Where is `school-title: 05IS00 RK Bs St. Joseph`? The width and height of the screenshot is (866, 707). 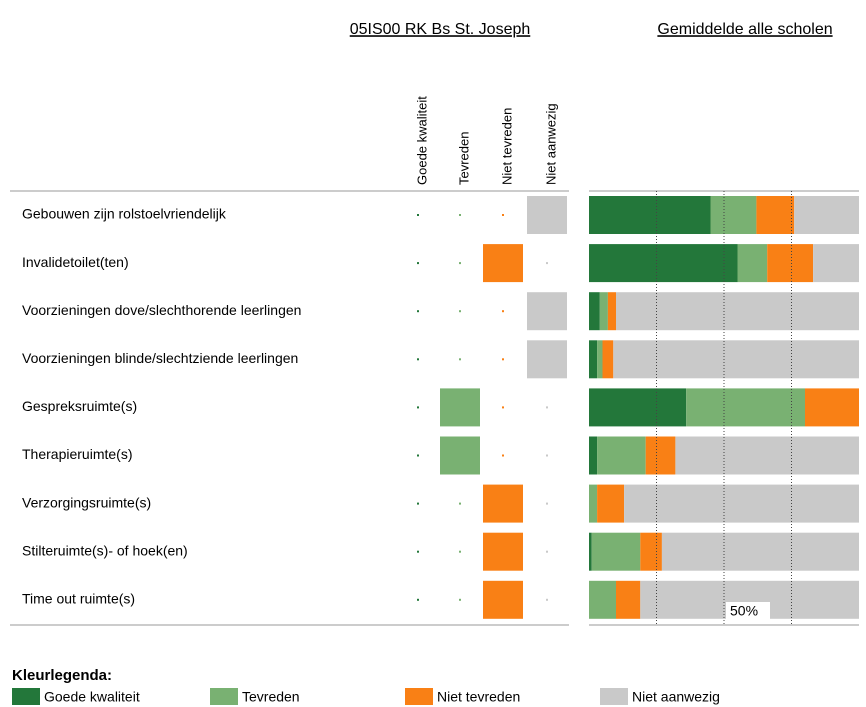
school-title: 05IS00 RK Bs St. Joseph is located at coordinates (440, 29).